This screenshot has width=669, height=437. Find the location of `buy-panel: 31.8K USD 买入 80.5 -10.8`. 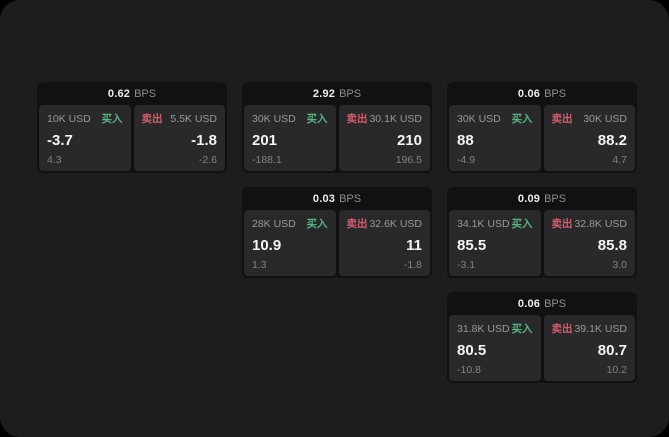

buy-panel: 31.8K USD 买入 80.5 -10.8 is located at coordinates (495, 348).